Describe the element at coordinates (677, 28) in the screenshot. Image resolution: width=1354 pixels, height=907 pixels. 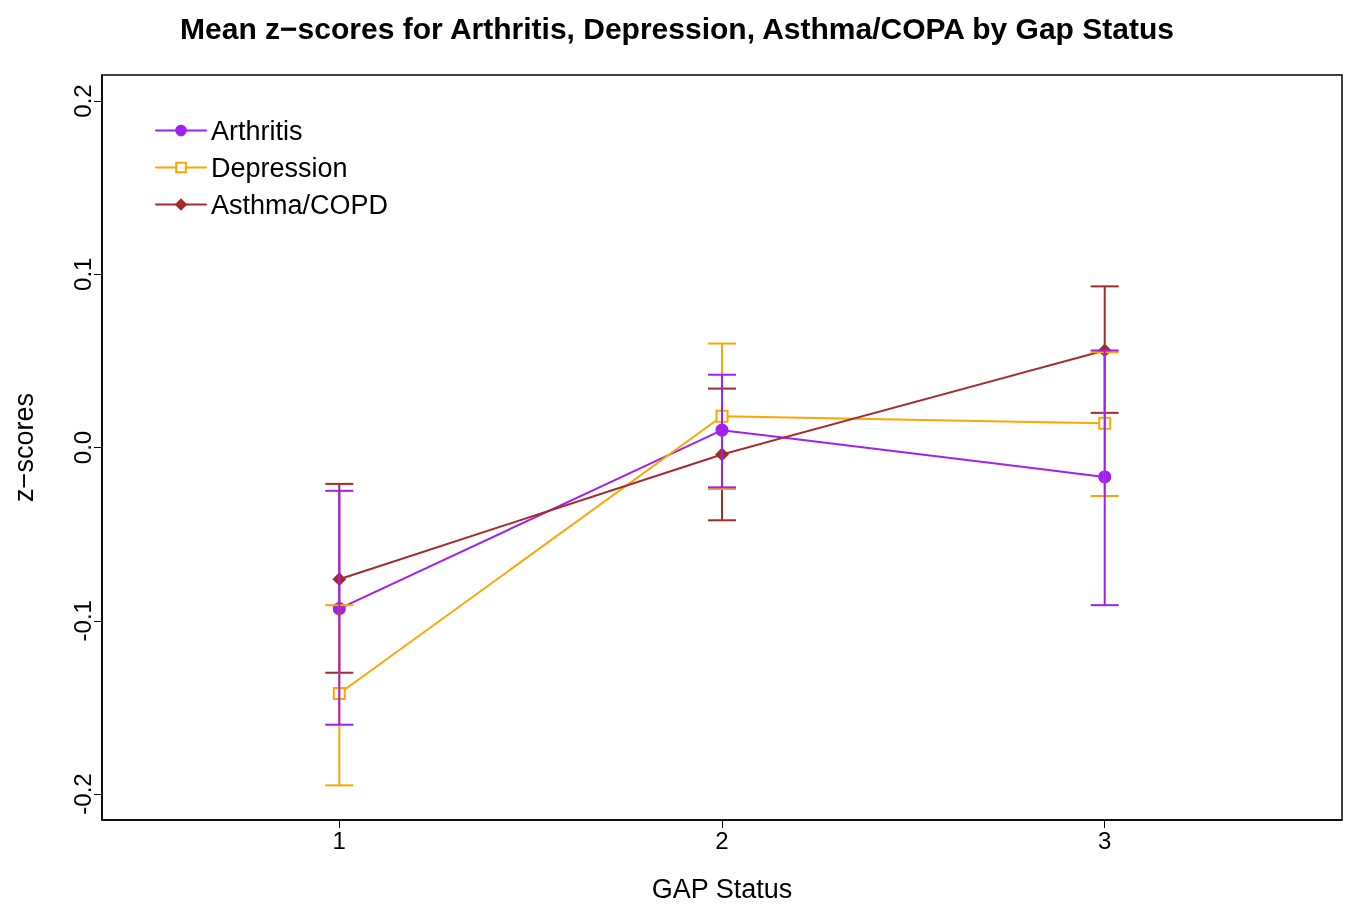
I see `chart-title: Mean z−scores for Arthritis, Depression, Asthma/COPA by Gap Status` at that location.